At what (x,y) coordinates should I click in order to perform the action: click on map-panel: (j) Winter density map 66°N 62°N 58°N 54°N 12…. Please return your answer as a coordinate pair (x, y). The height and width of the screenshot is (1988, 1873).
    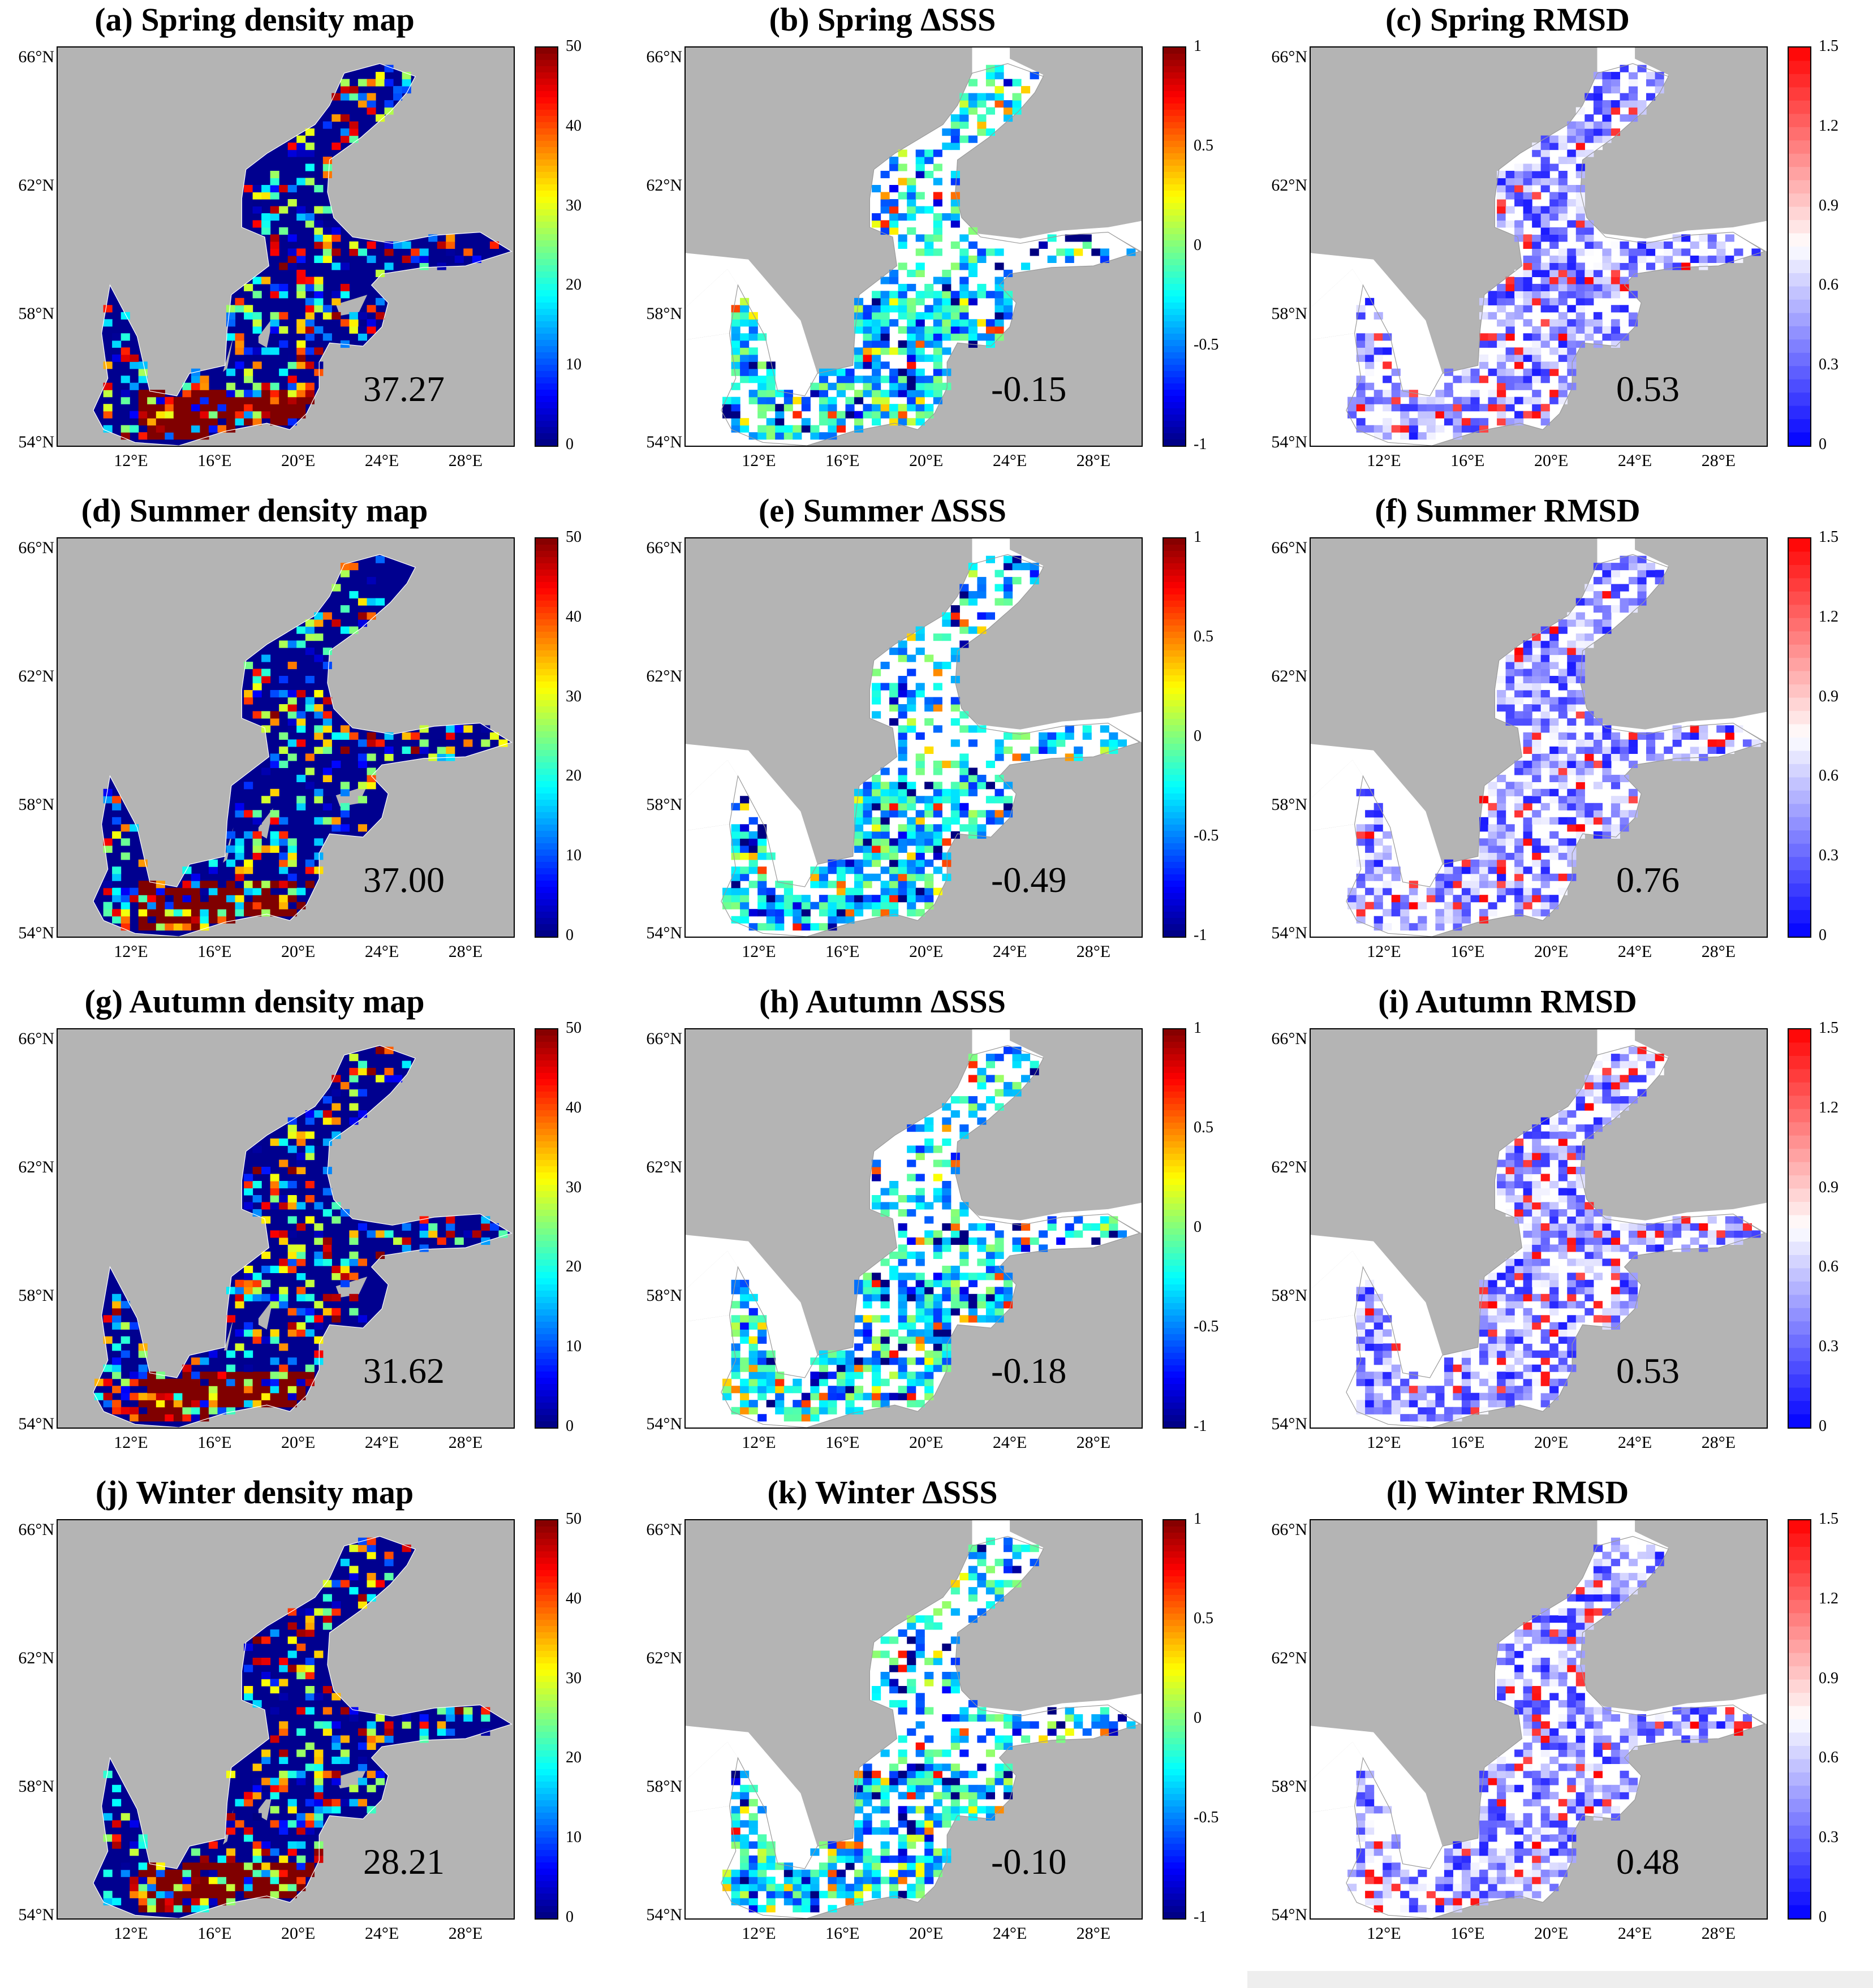
    Looking at the image, I should click on (308, 1718).